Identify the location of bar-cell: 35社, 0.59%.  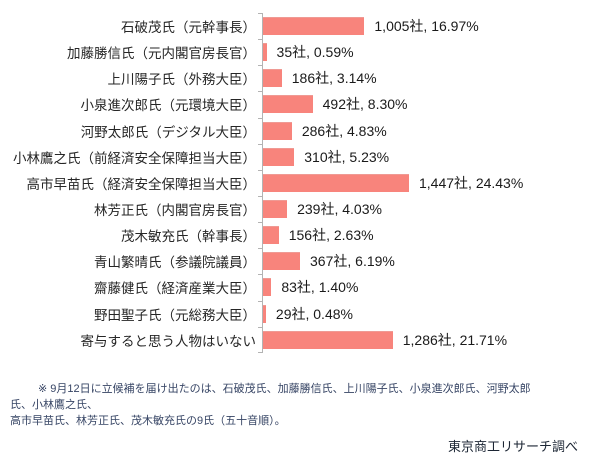
(429, 52).